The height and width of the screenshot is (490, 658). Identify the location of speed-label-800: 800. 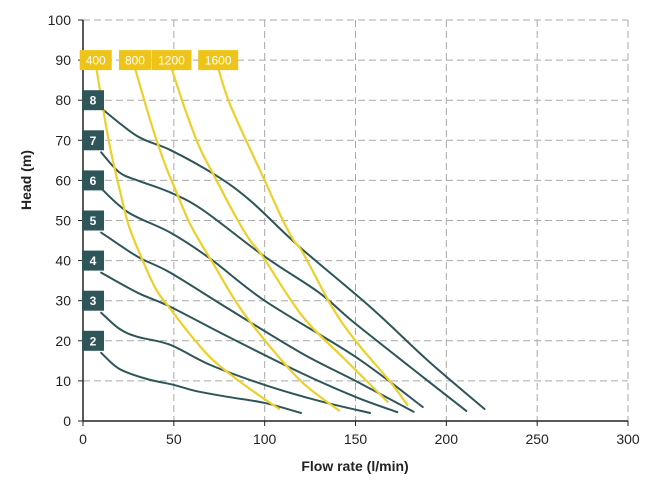
(135, 61).